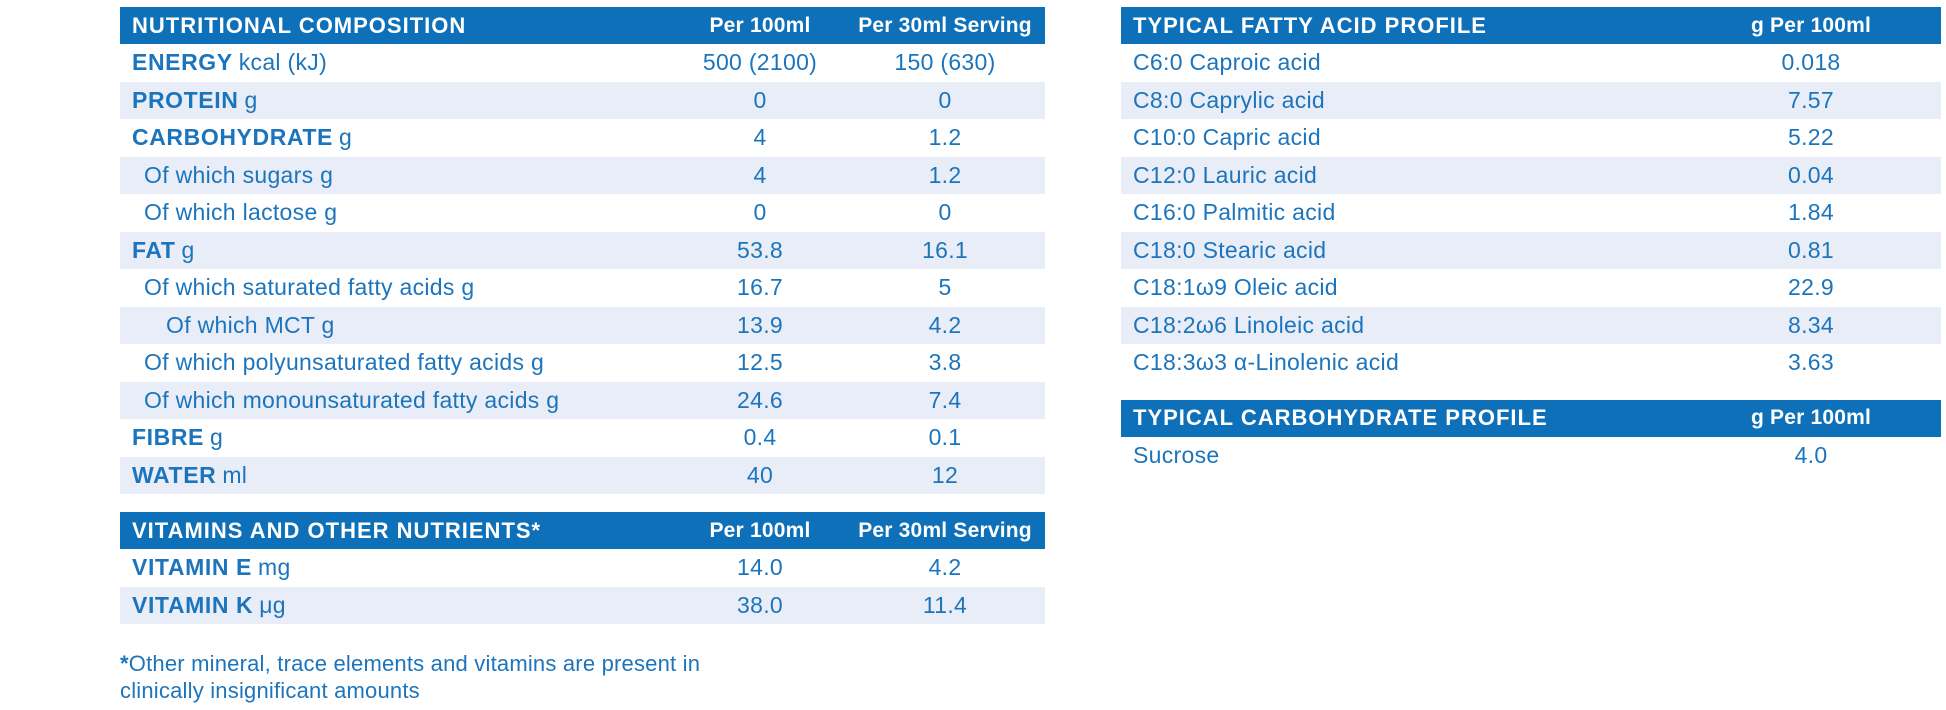 The image size is (1946, 710). I want to click on value-cell-per100: 0.4, so click(760, 437).